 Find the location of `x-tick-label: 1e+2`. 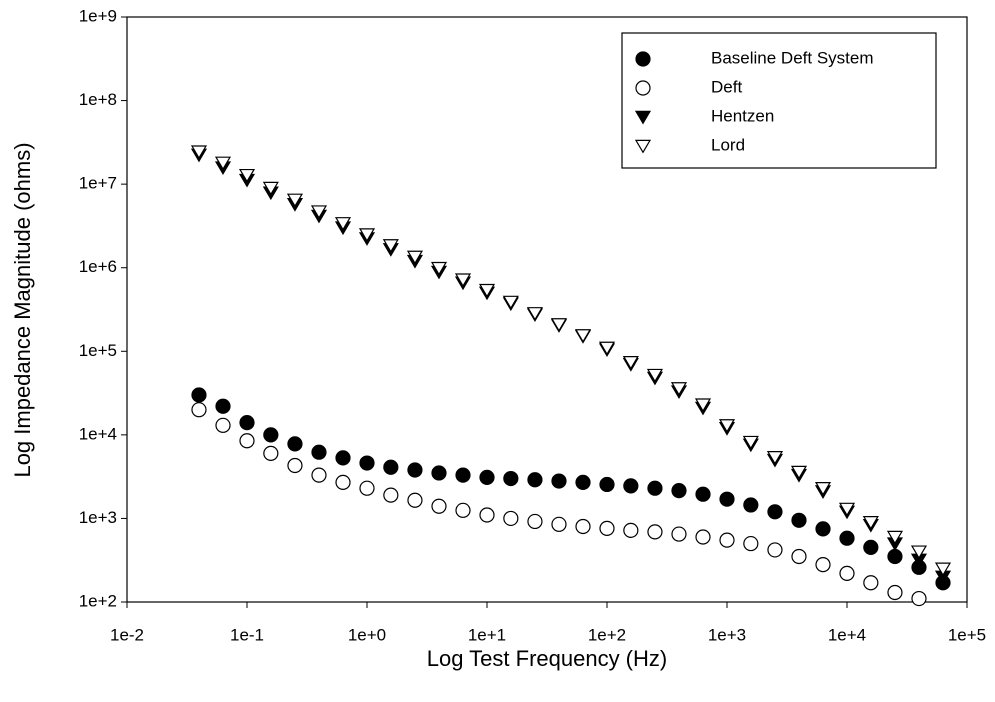

x-tick-label: 1e+2 is located at coordinates (607, 634).